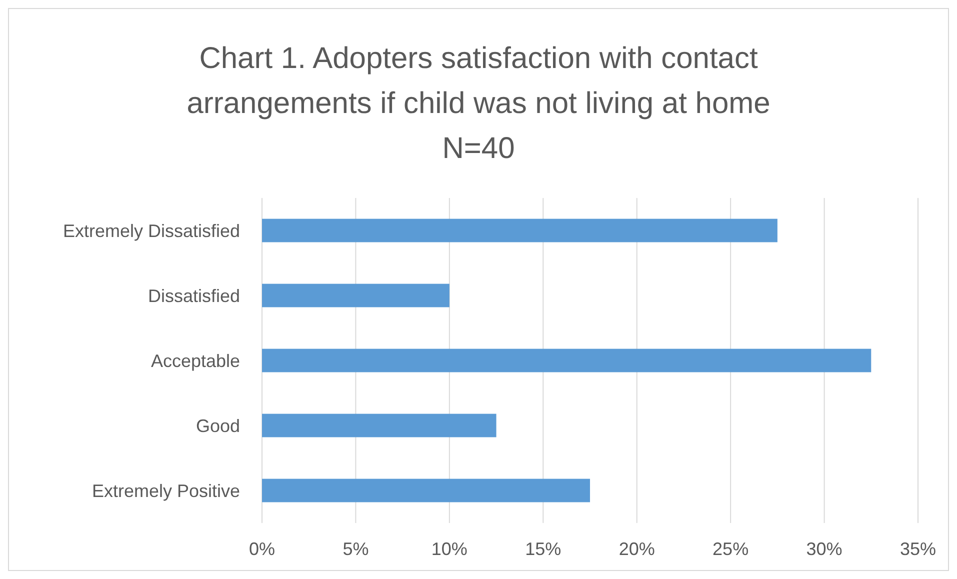 Image resolution: width=957 pixels, height=579 pixels. Describe the element at coordinates (449, 549) in the screenshot. I see `x-tick-label: 10%` at that location.